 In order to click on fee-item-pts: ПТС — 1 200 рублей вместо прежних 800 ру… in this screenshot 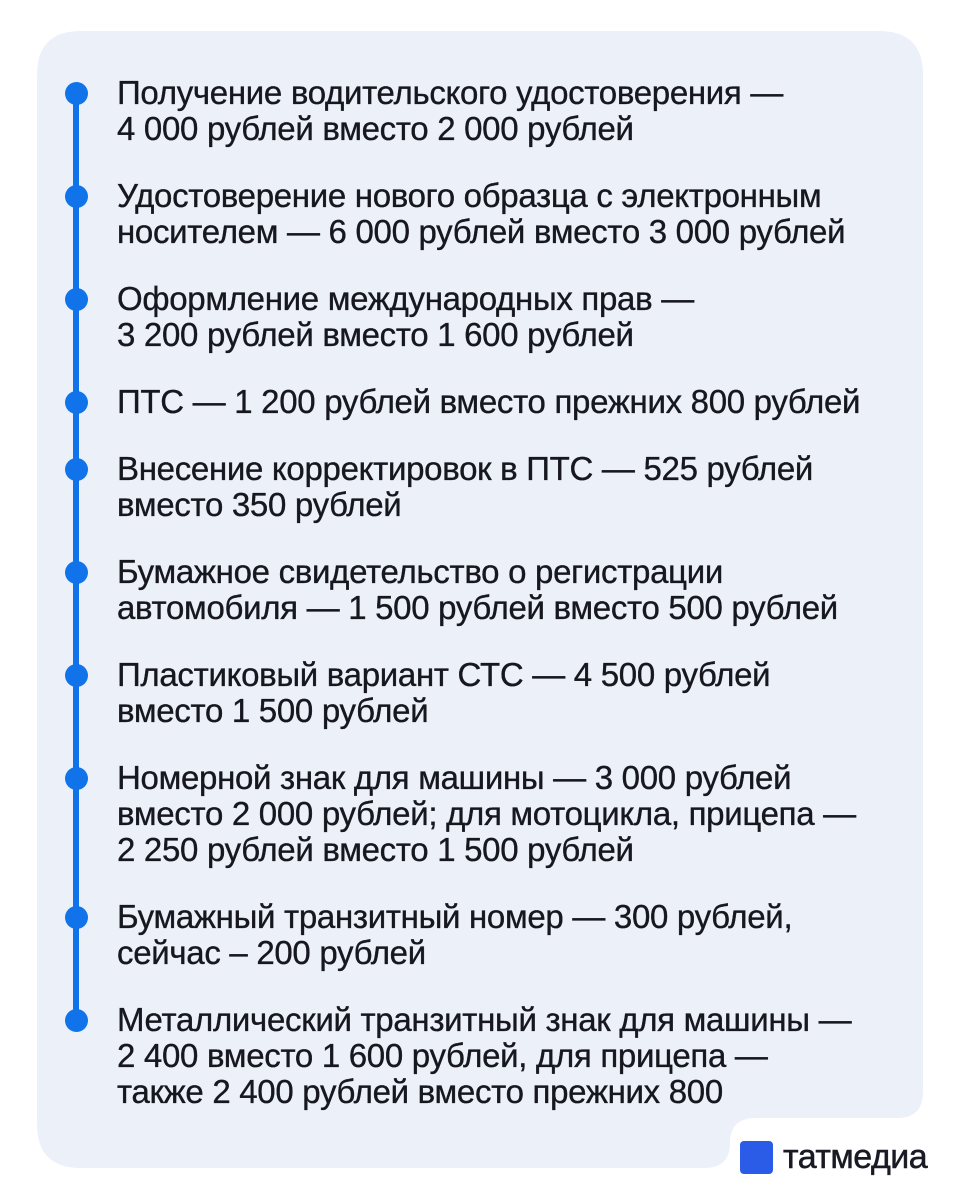, I will do `click(483, 401)`.